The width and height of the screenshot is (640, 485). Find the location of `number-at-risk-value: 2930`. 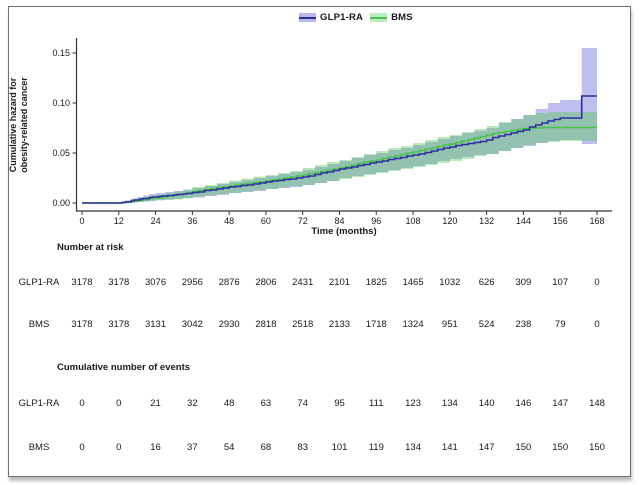

number-at-risk-value: 2930 is located at coordinates (229, 324).